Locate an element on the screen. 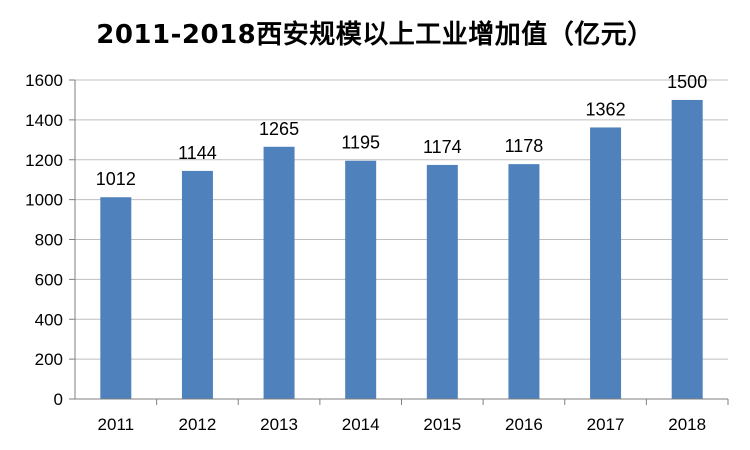  y-tick-label: 400 is located at coordinates (49, 319).